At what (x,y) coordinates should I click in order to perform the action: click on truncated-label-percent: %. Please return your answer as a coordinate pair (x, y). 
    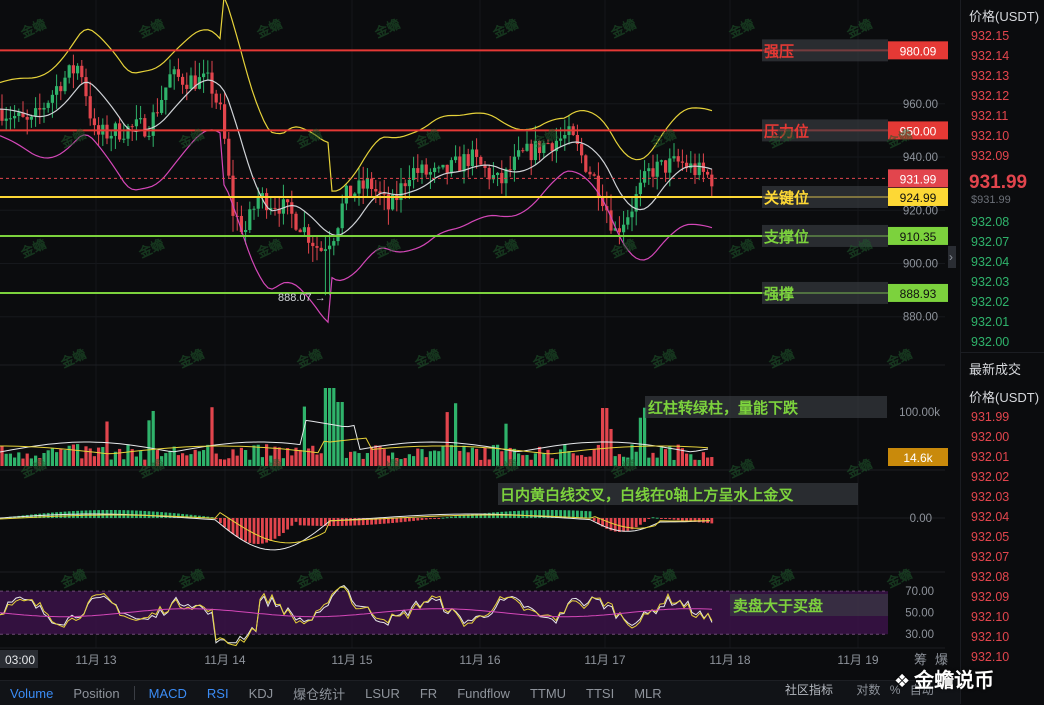
    Looking at the image, I should click on (895, 690).